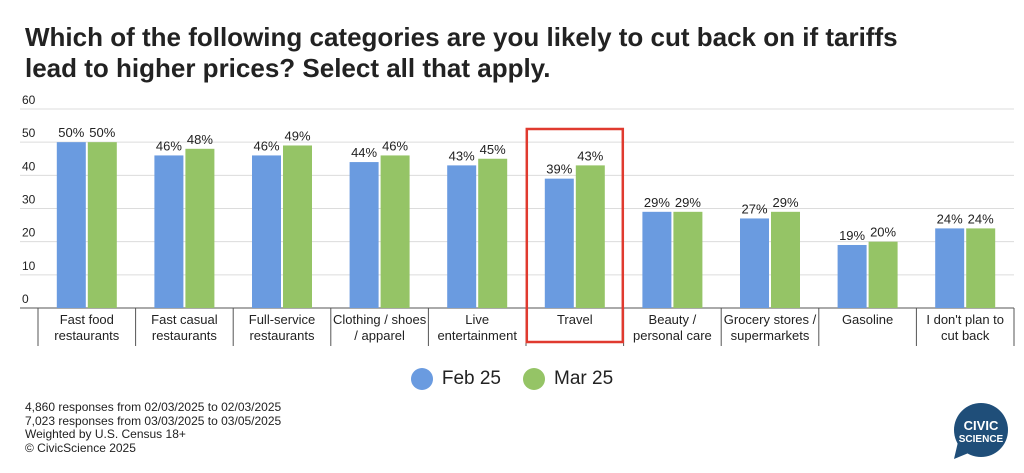 The image size is (1024, 473). Describe the element at coordinates (105, 434) in the screenshot. I see `footnote-line: Weighted by U.S. Census 18+` at that location.